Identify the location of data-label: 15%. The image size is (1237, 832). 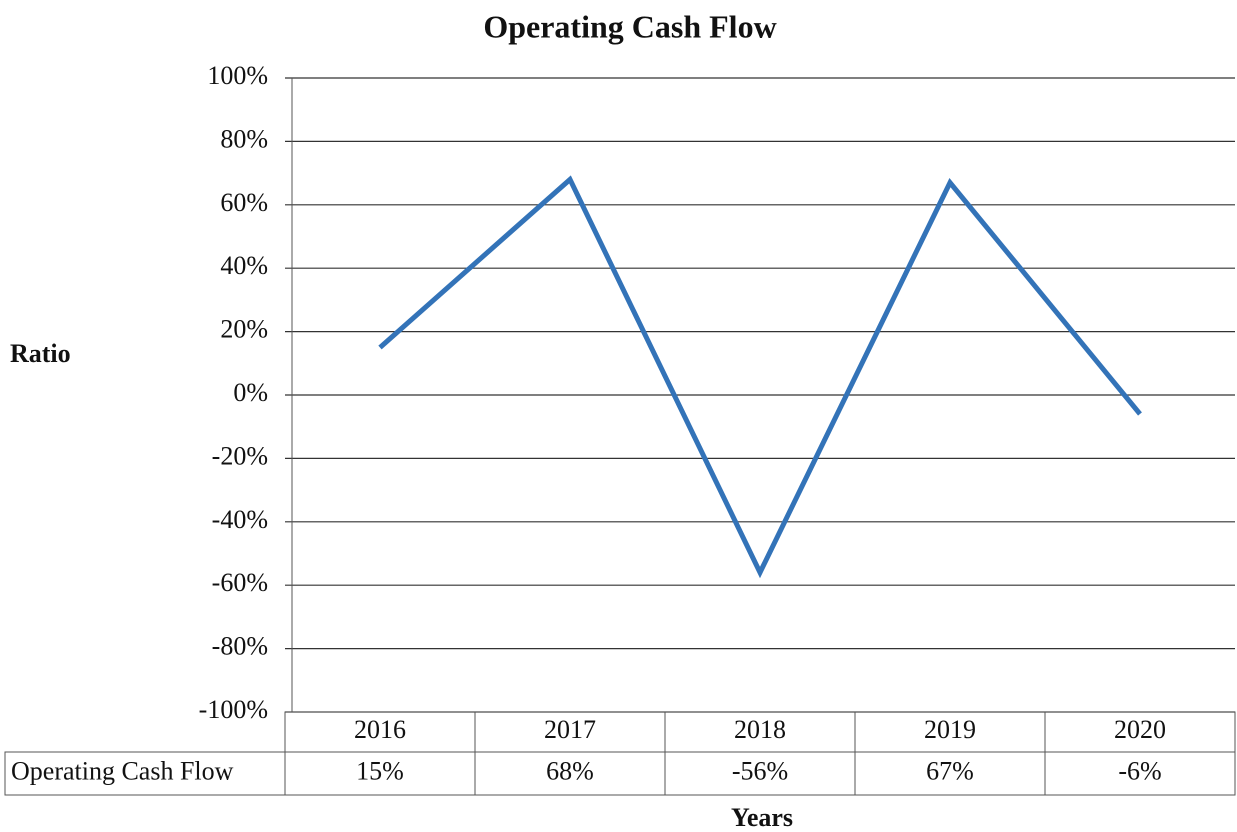
(380, 770).